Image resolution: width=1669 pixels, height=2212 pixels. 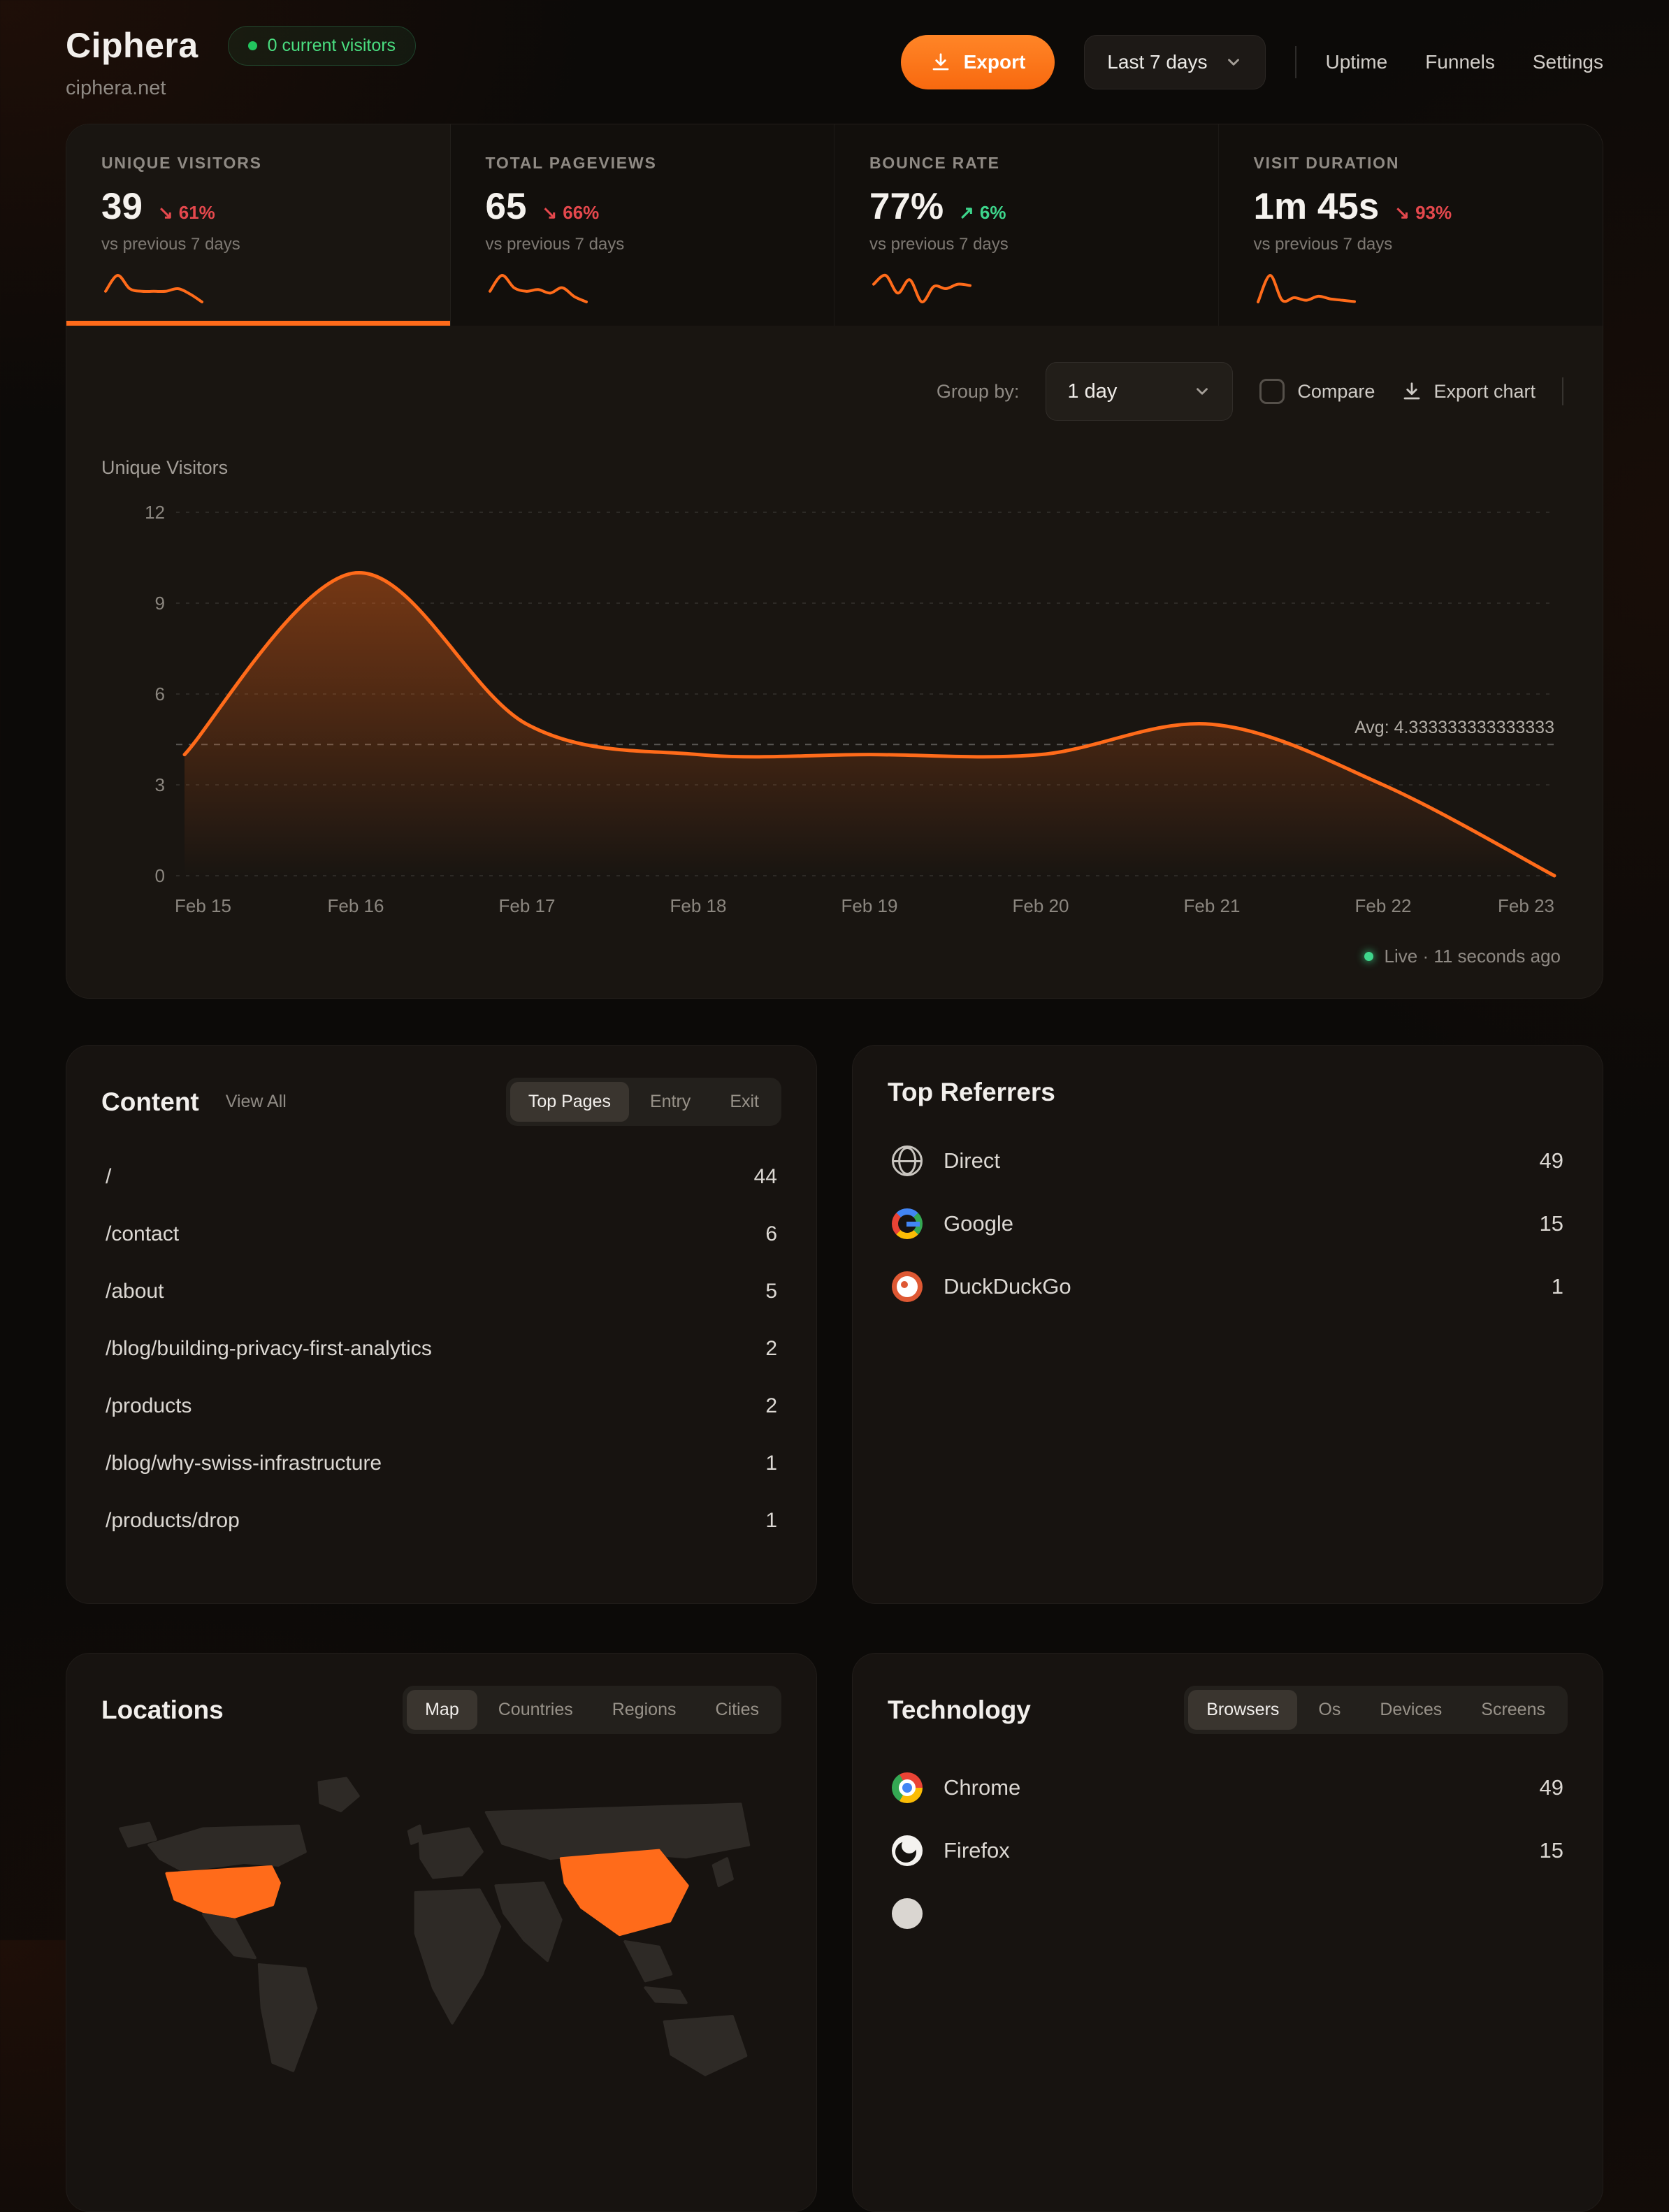 What do you see at coordinates (535, 1710) in the screenshot?
I see `locations-tab: Countries` at bounding box center [535, 1710].